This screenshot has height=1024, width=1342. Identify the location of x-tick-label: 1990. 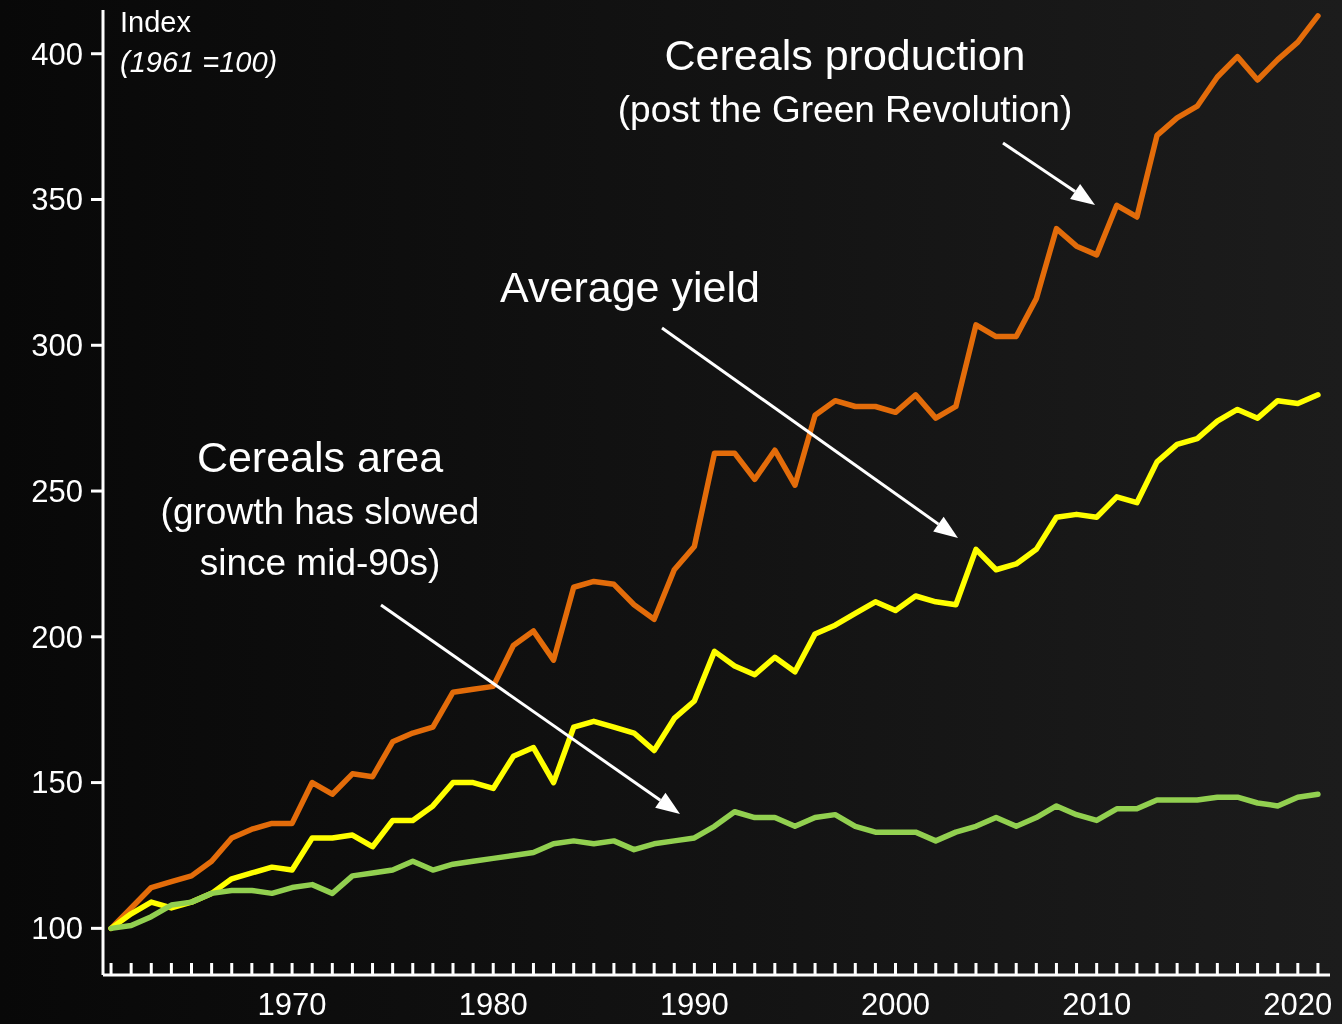
(694, 1004).